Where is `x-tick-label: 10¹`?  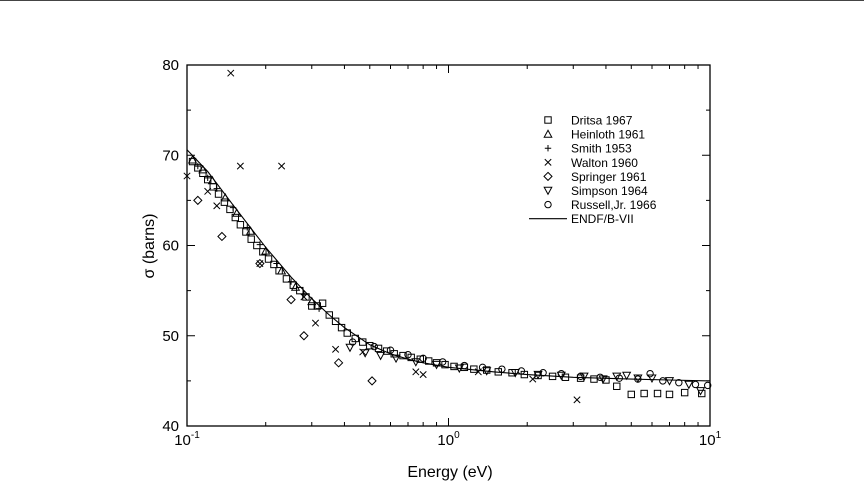 x-tick-label: 10¹ is located at coordinates (710, 439).